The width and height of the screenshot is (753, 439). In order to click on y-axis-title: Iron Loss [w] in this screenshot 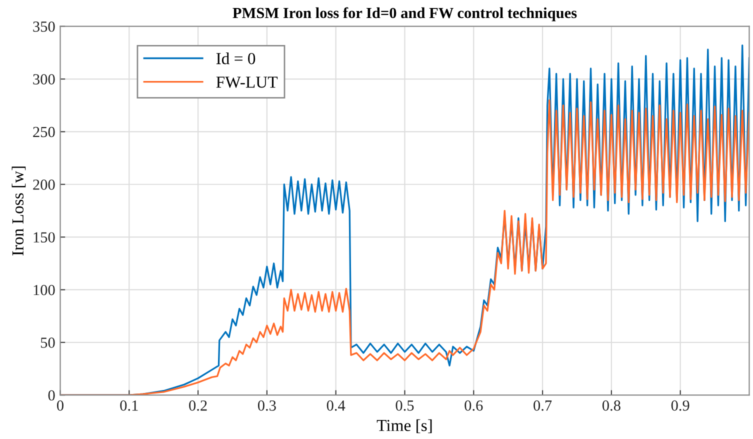, I will do `click(19, 211)`.